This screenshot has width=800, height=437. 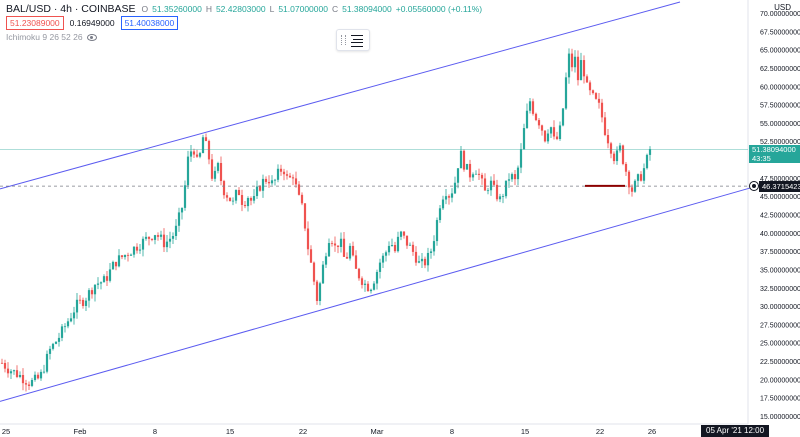 I want to click on indicator-legend: Ichimoku 9 26 52 26, so click(x=51, y=37).